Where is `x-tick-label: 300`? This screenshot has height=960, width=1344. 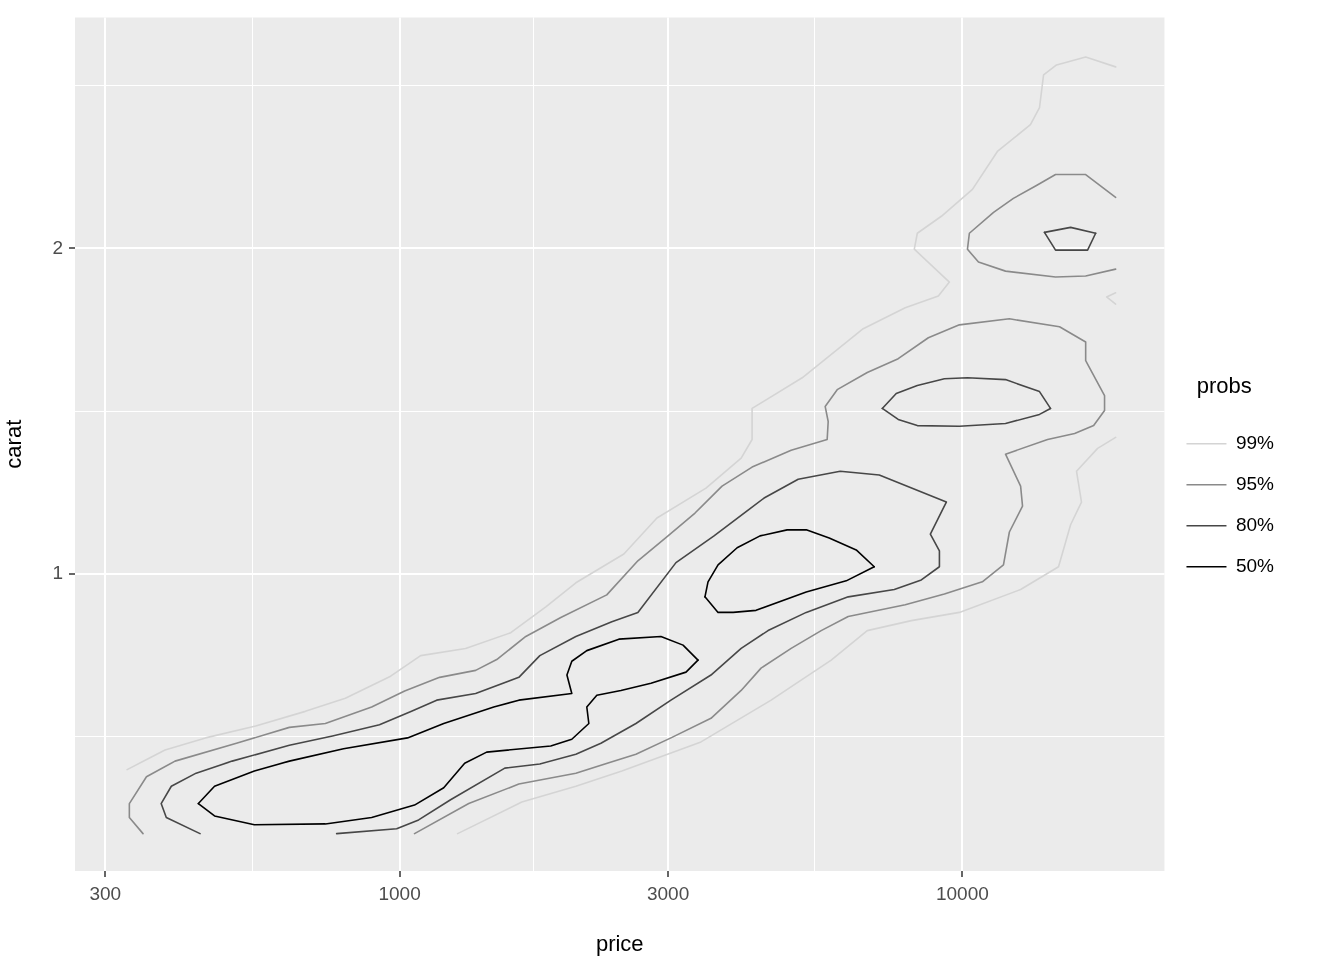 x-tick-label: 300 is located at coordinates (105, 893).